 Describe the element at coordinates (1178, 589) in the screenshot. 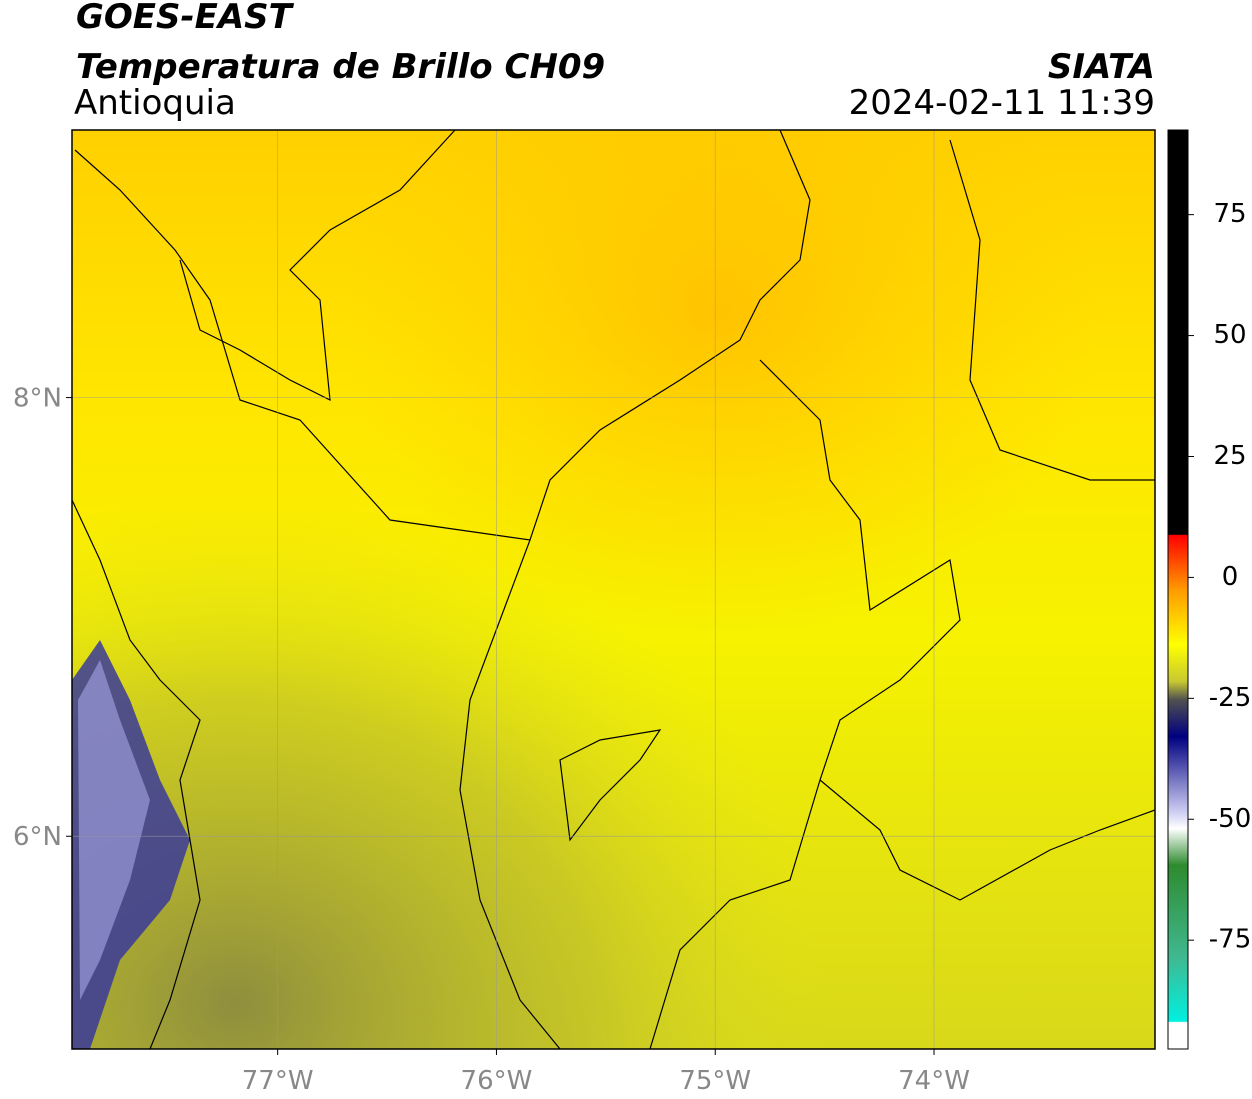

I see `colorbar` at that location.